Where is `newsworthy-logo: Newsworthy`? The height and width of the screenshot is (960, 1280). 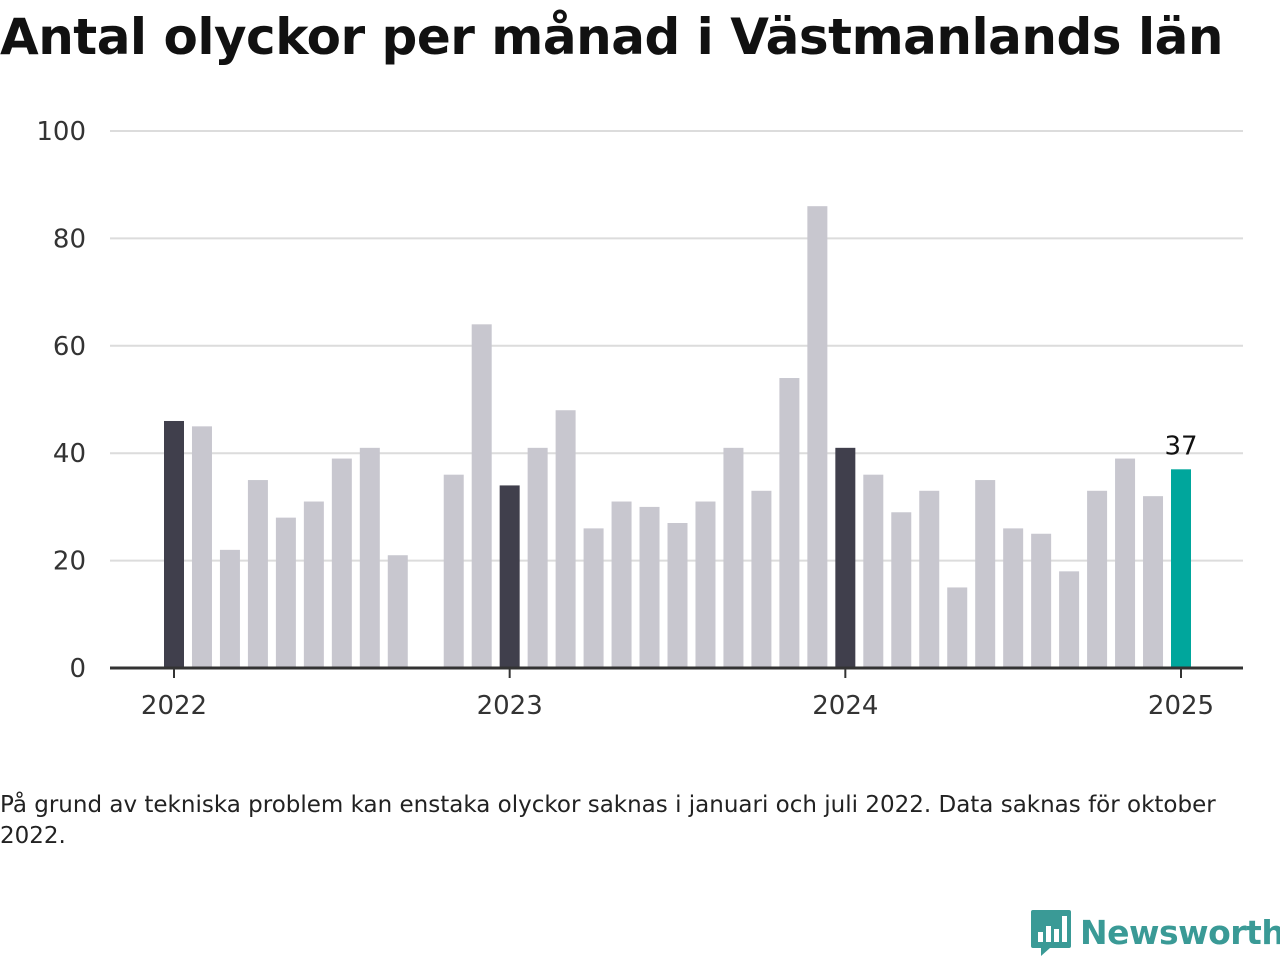 newsworthy-logo: Newsworthy is located at coordinates (1155, 932).